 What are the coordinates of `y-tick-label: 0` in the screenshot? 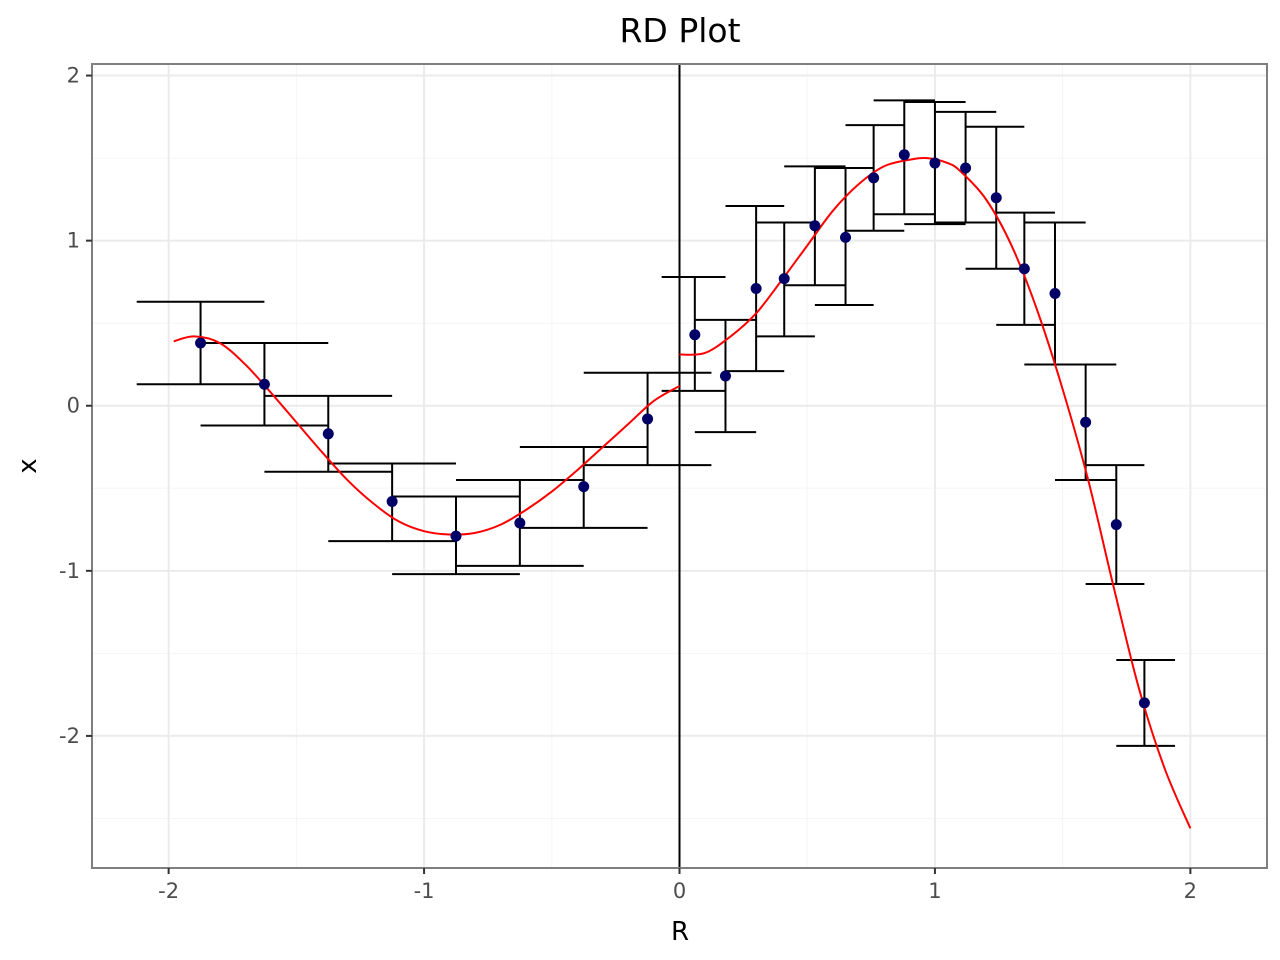 It's located at (73, 406).